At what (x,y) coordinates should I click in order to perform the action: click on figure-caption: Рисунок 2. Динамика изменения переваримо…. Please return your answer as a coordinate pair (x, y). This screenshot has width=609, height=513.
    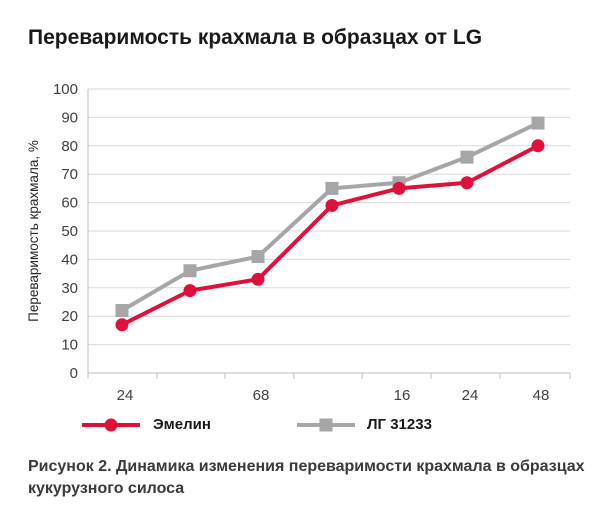
    Looking at the image, I should click on (306, 477).